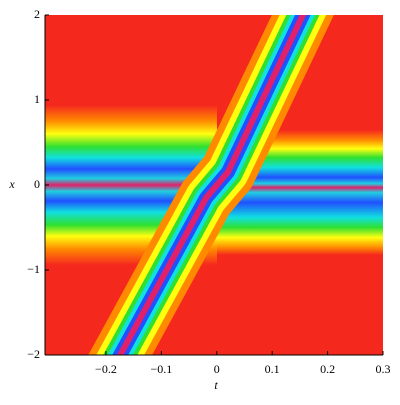  Describe the element at coordinates (33, 269) in the screenshot. I see `y-tick-label: −1` at that location.